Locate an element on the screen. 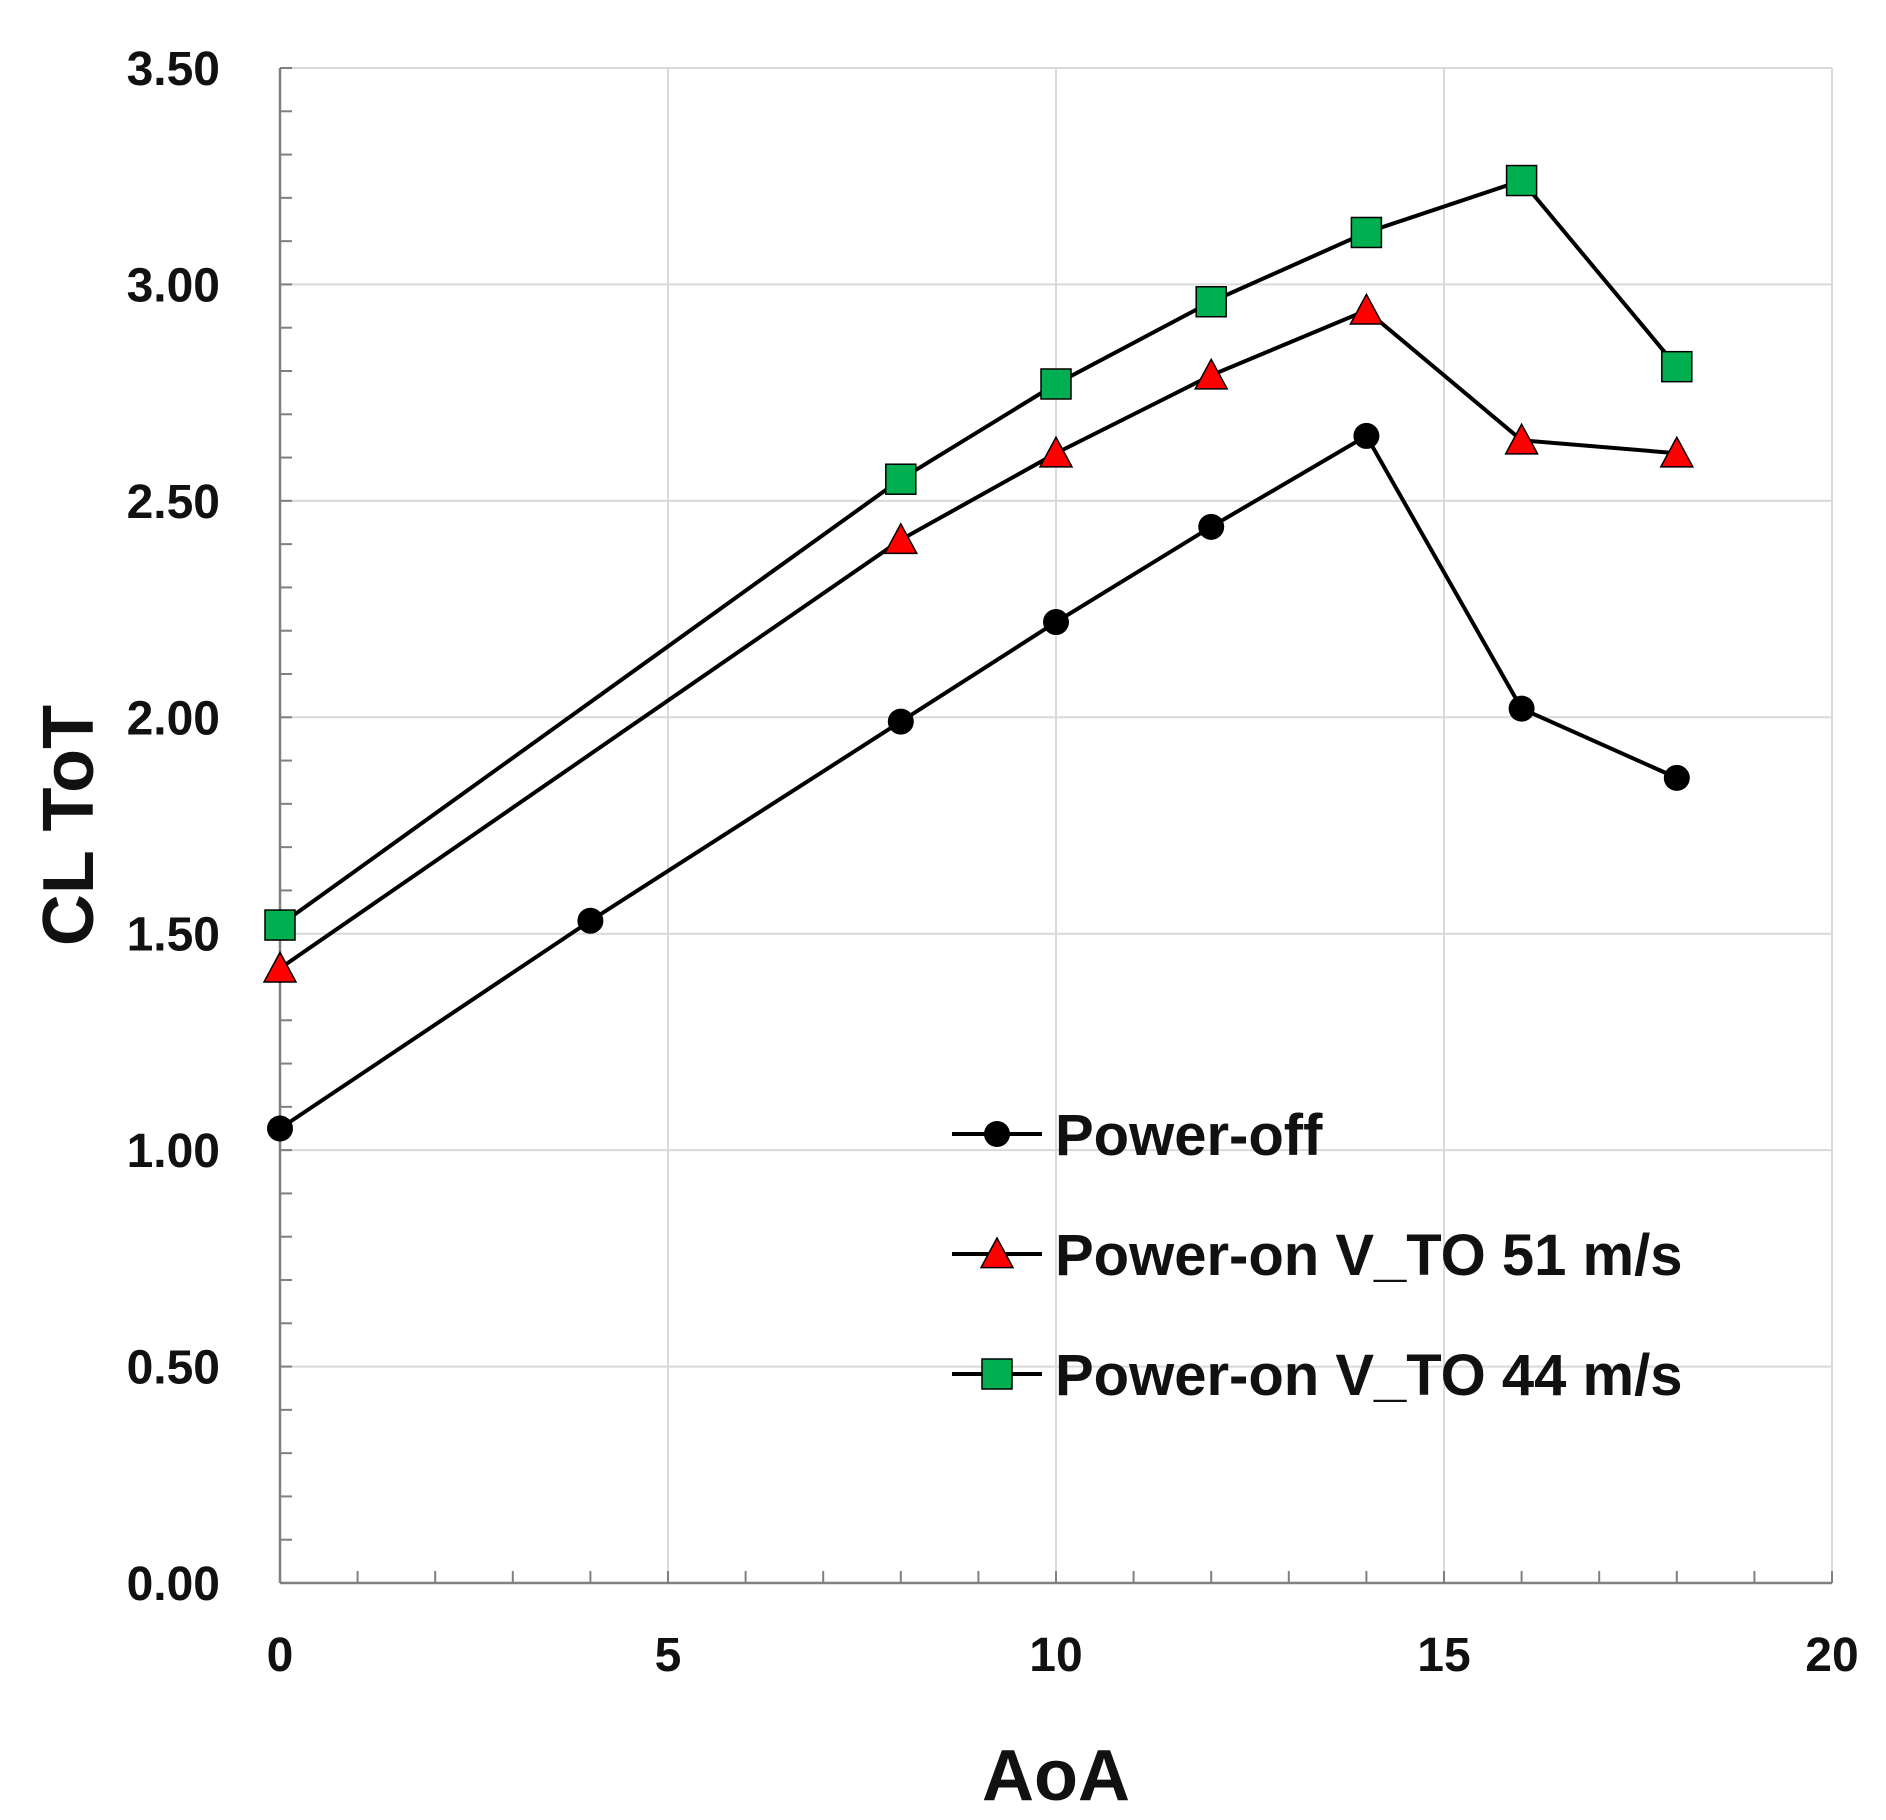 This screenshot has height=1820, width=1886. legend-label-power-on-v-to-51-m-s: Power-on V_TO 51 m/s is located at coordinates (1368, 1255).